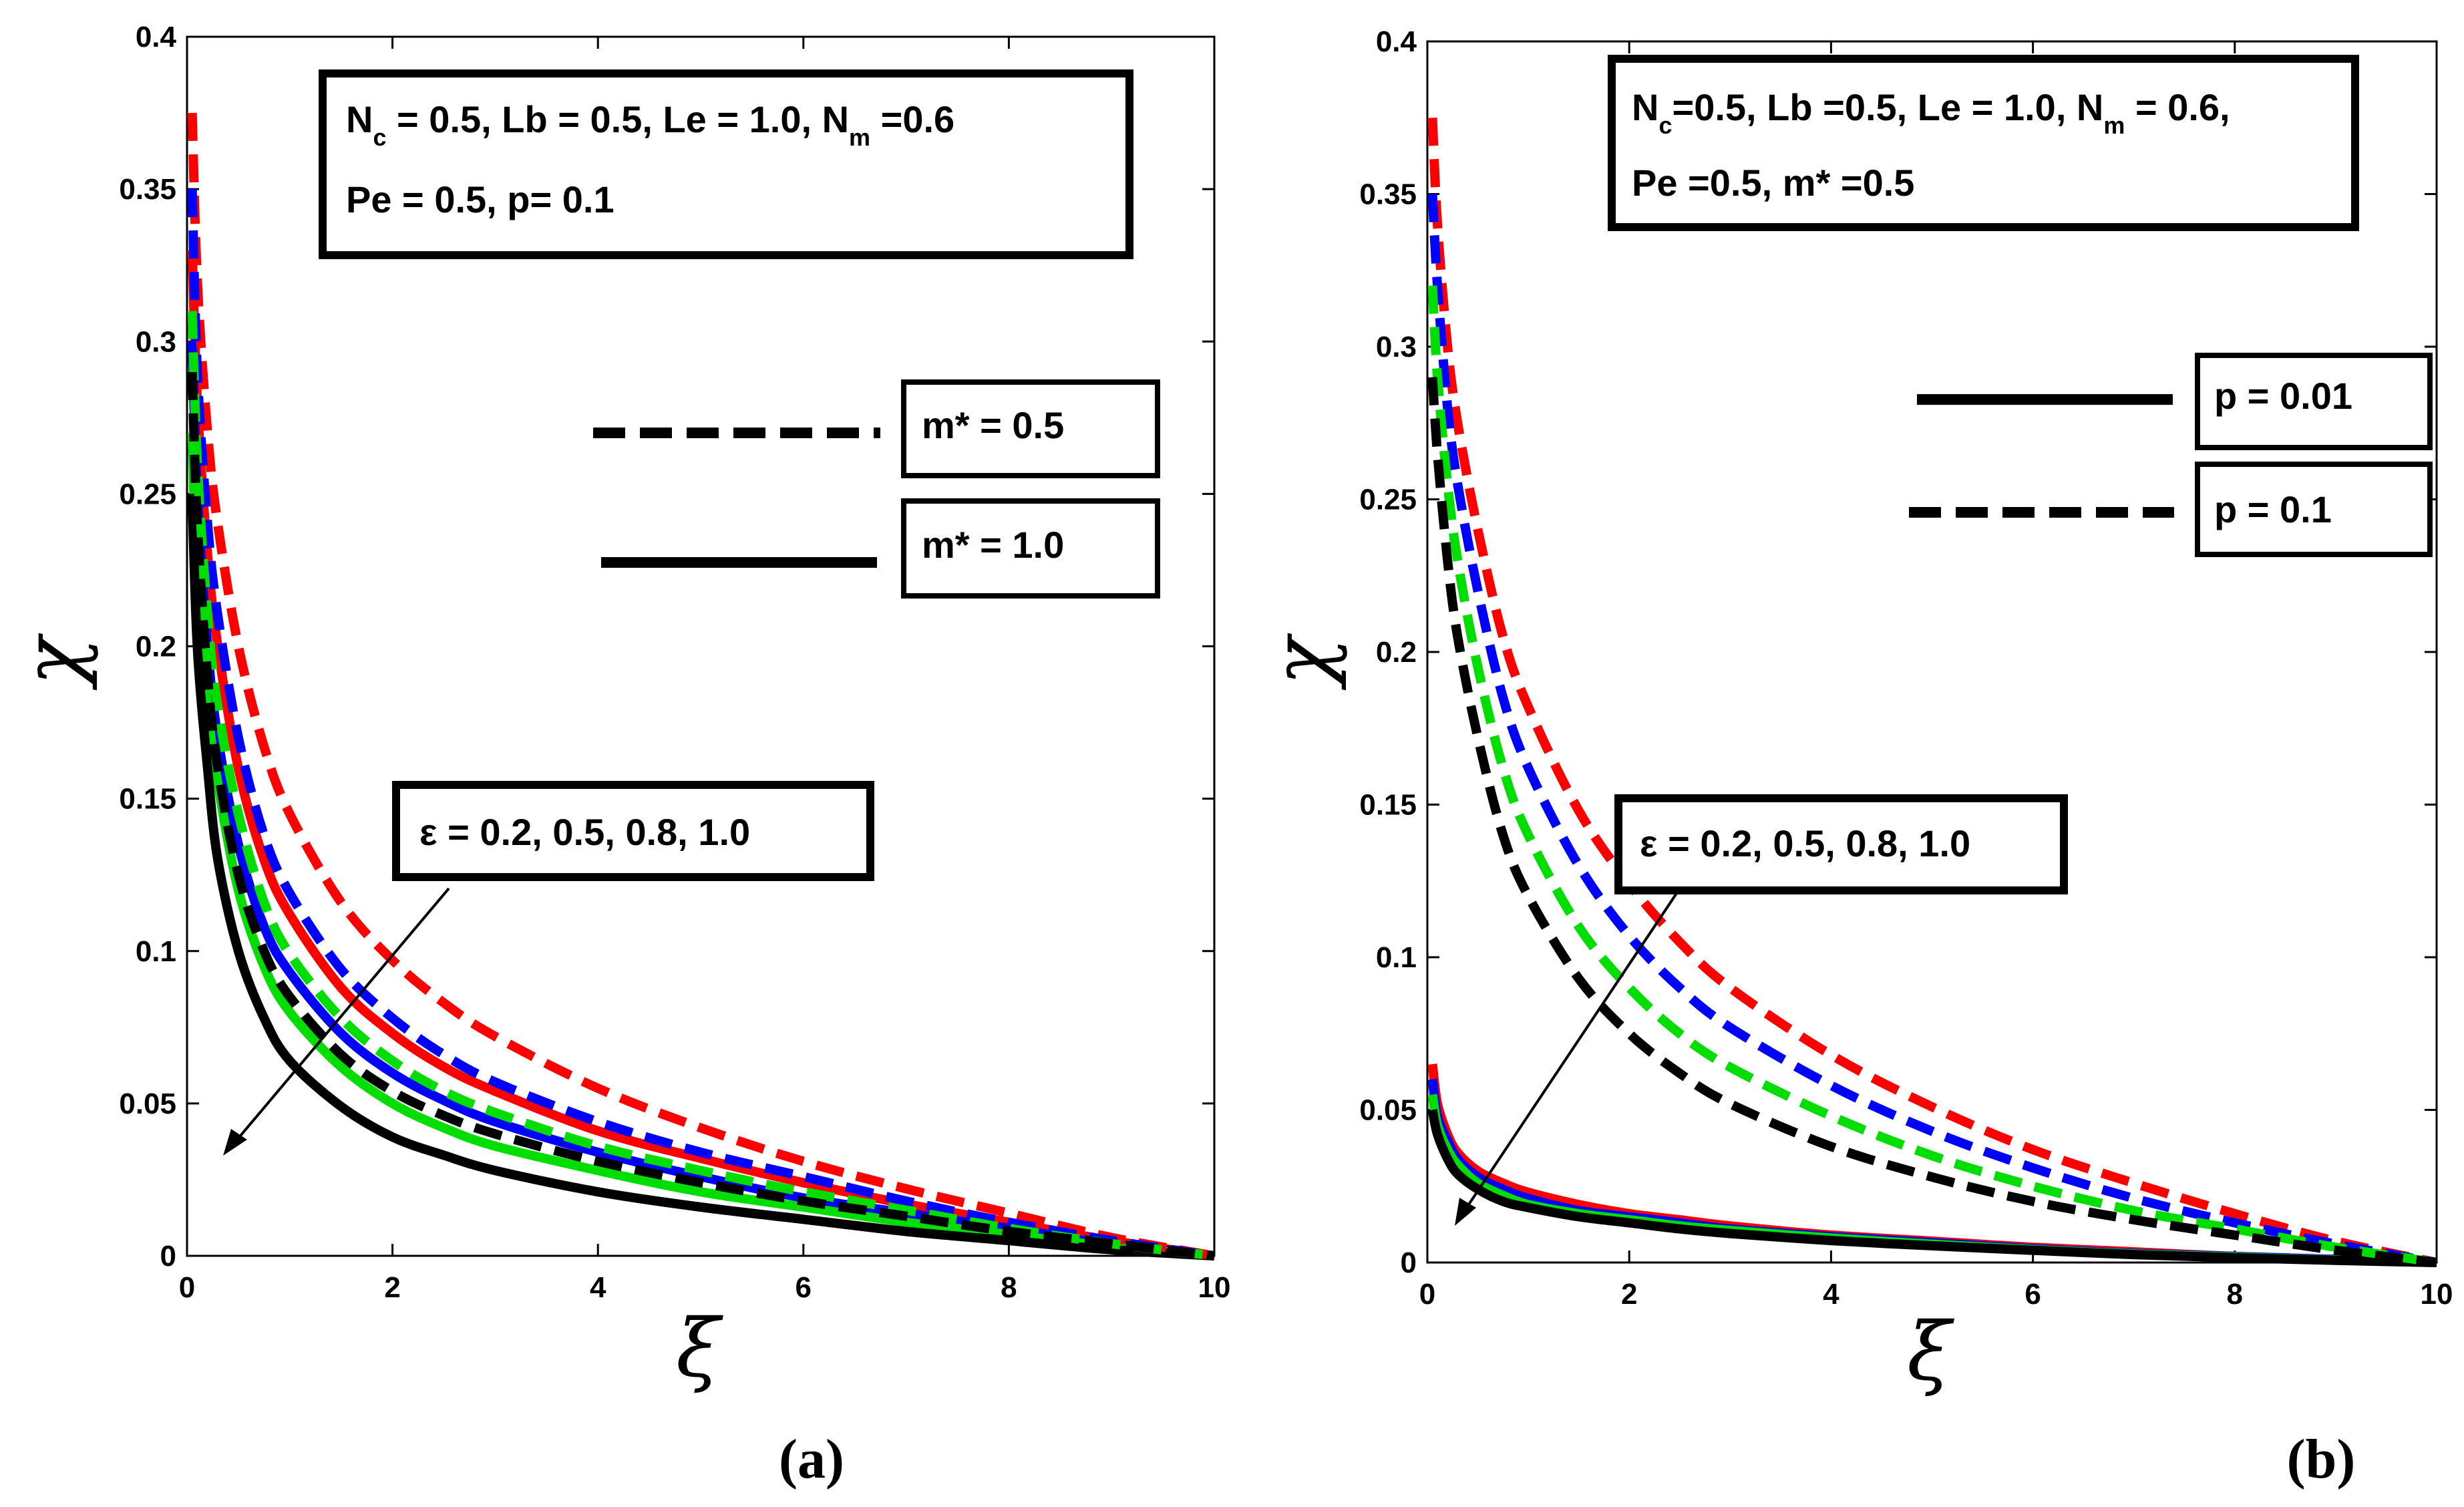 This screenshot has width=2464, height=1507. I want to click on panel-b-legend-label-2: p = 0.1, so click(2273, 509).